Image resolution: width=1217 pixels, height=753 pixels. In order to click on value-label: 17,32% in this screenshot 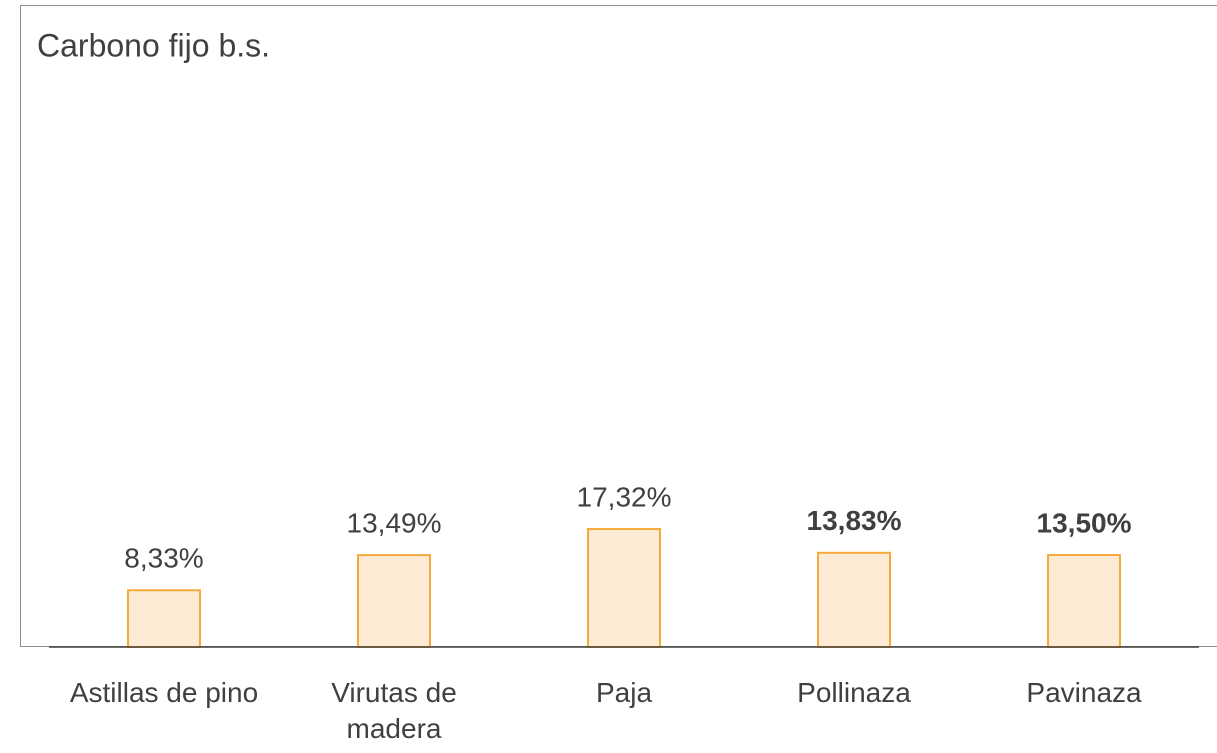, I will do `click(624, 496)`.